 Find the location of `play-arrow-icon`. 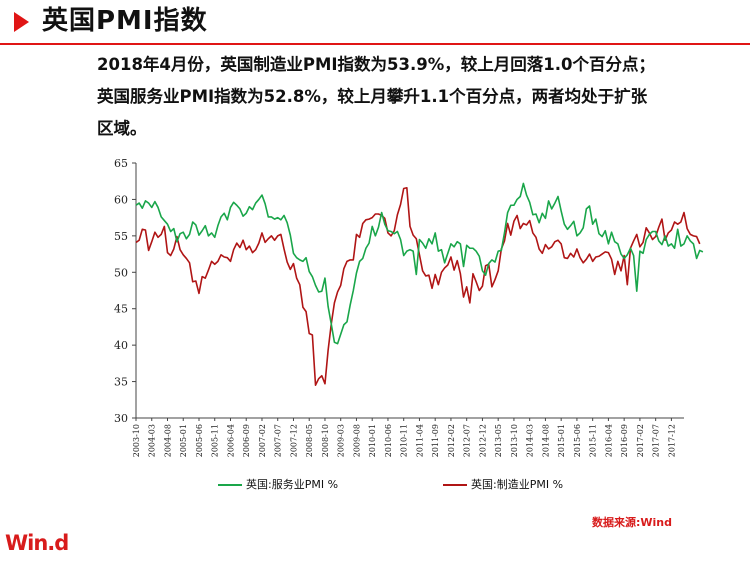

play-arrow-icon is located at coordinates (21, 22).